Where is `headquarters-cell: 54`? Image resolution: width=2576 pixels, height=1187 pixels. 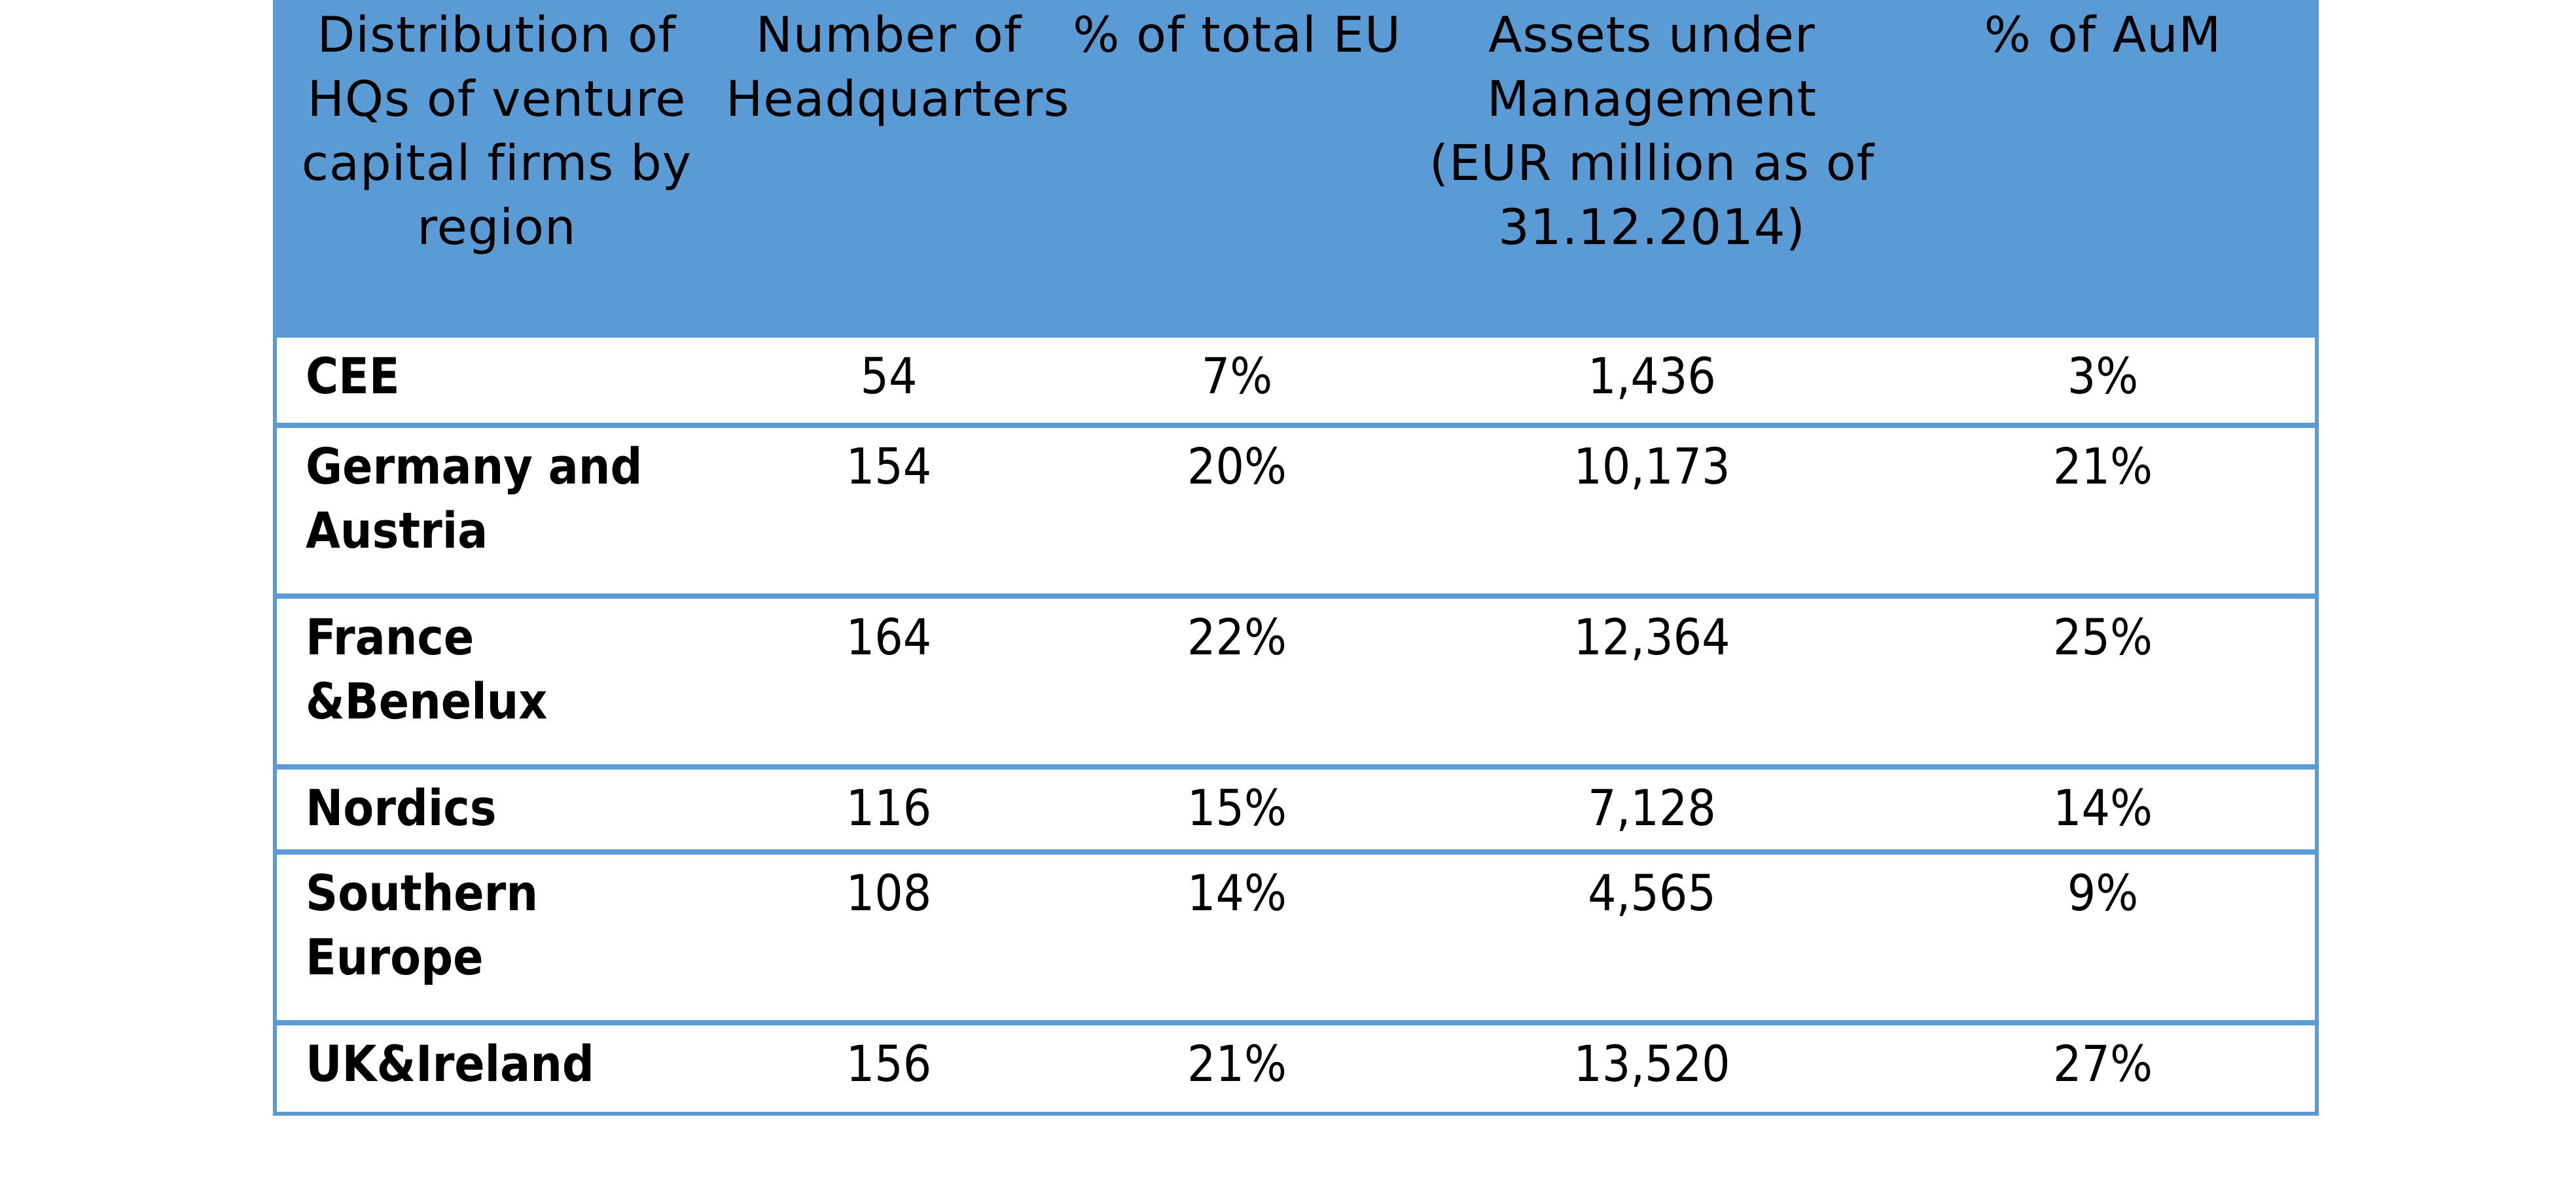
headquarters-cell: 54 is located at coordinates (889, 376).